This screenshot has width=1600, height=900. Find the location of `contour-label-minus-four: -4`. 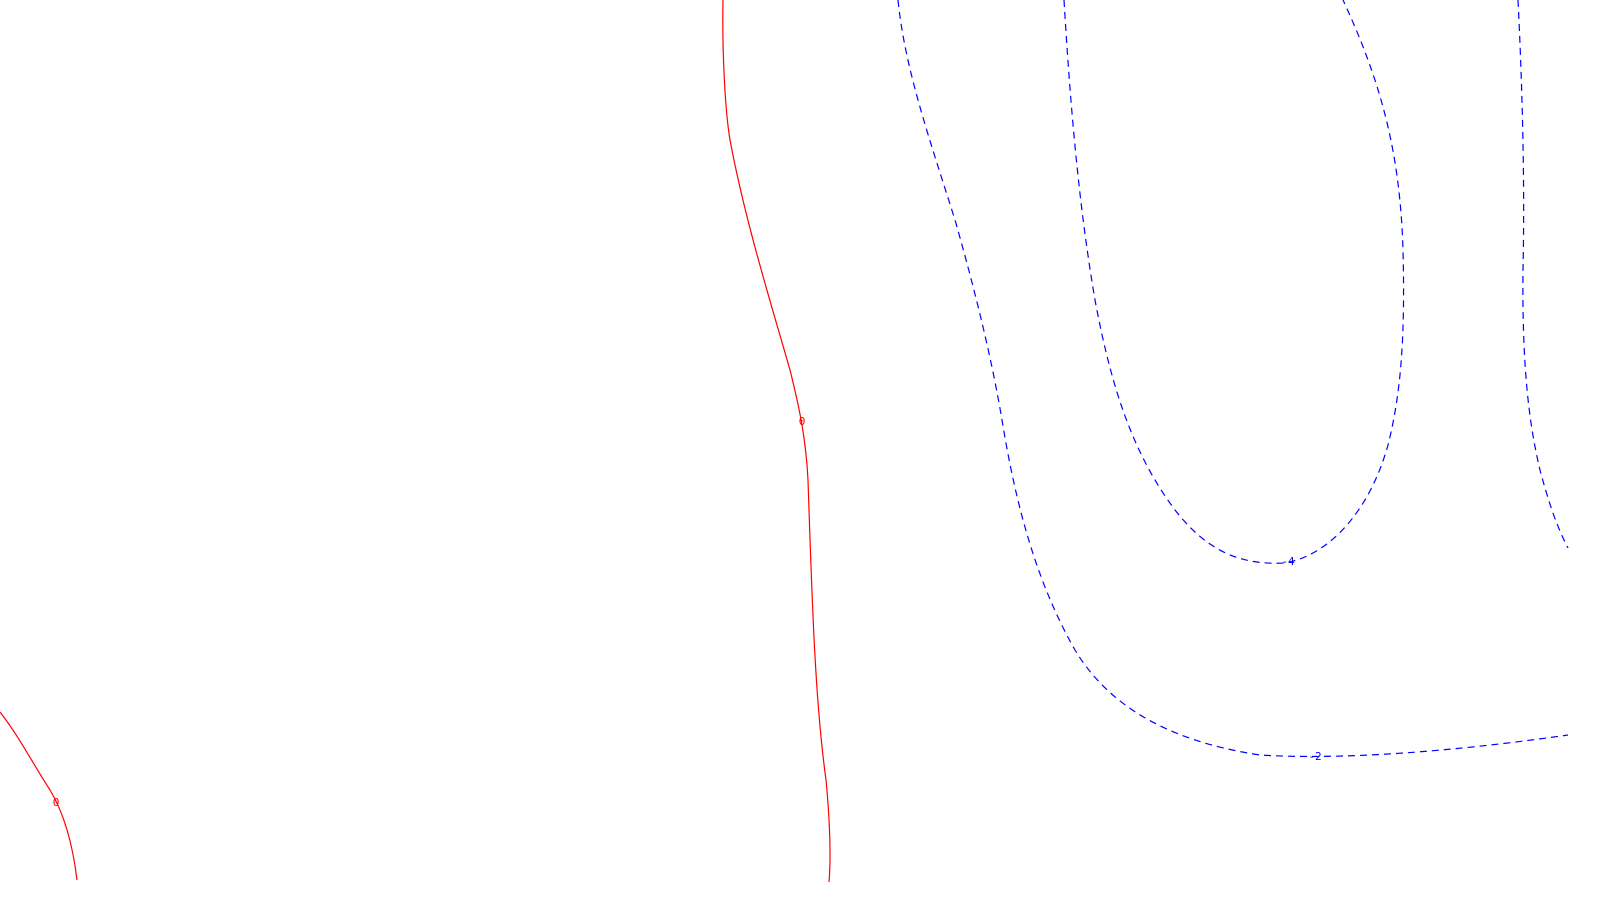

contour-label-minus-four: -4 is located at coordinates (1288, 561).